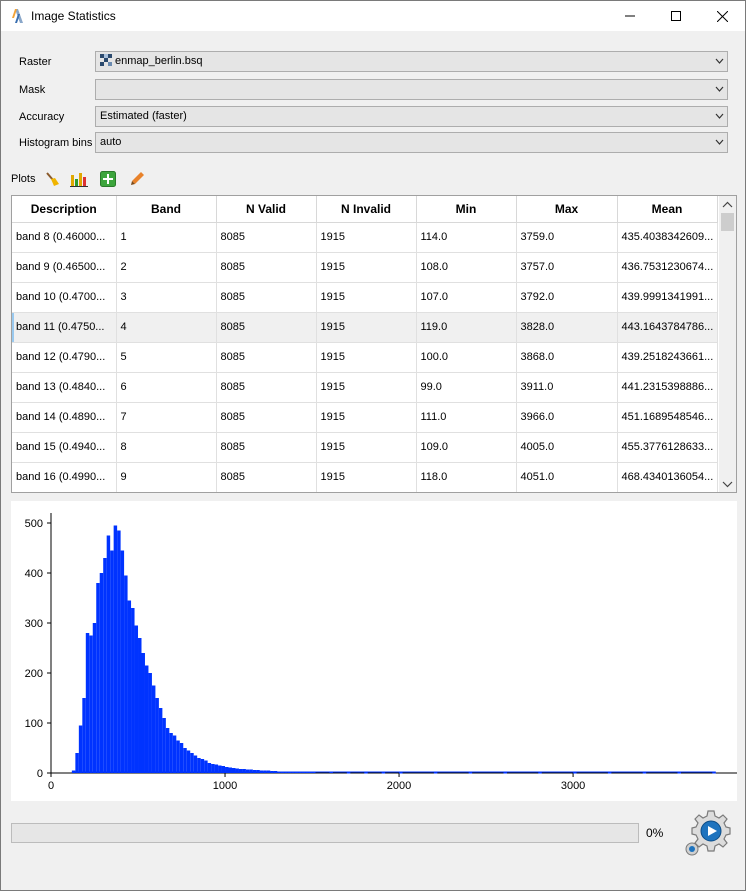 This screenshot has height=891, width=746. I want to click on table-cell: 4005.0, so click(567, 447).